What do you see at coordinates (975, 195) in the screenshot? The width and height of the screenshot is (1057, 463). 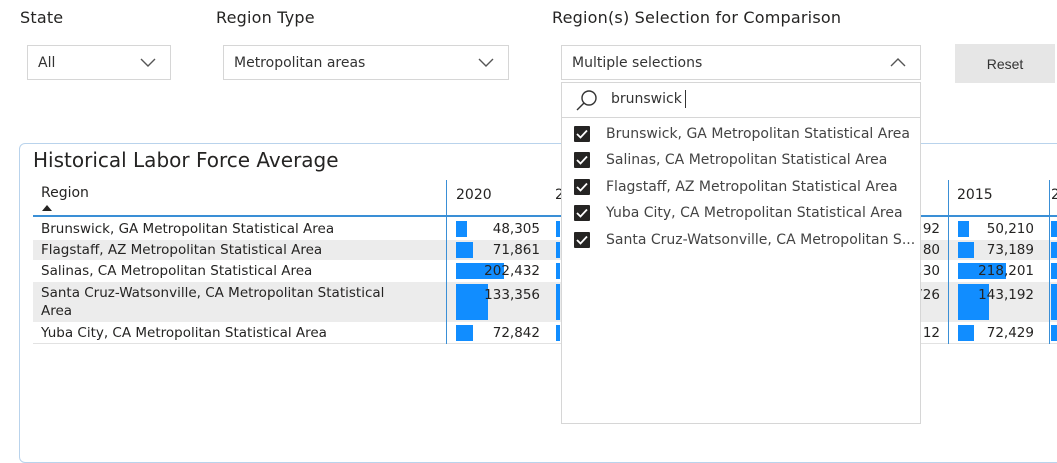 I see `column-header-2015: 2015` at bounding box center [975, 195].